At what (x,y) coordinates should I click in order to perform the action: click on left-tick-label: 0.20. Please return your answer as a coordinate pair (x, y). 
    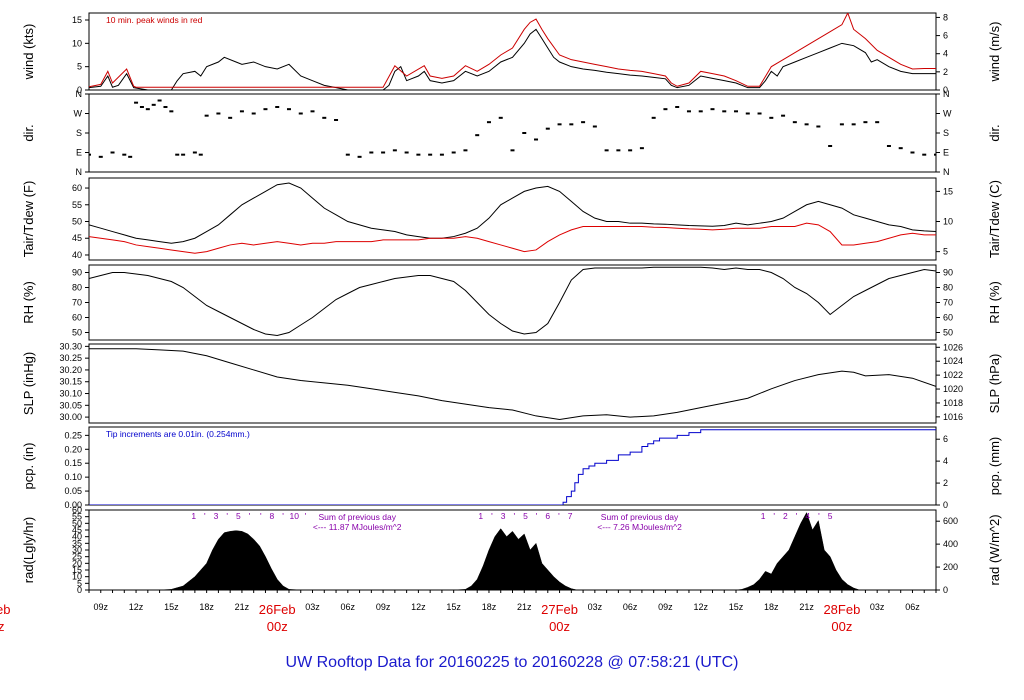
    Looking at the image, I should click on (73, 449).